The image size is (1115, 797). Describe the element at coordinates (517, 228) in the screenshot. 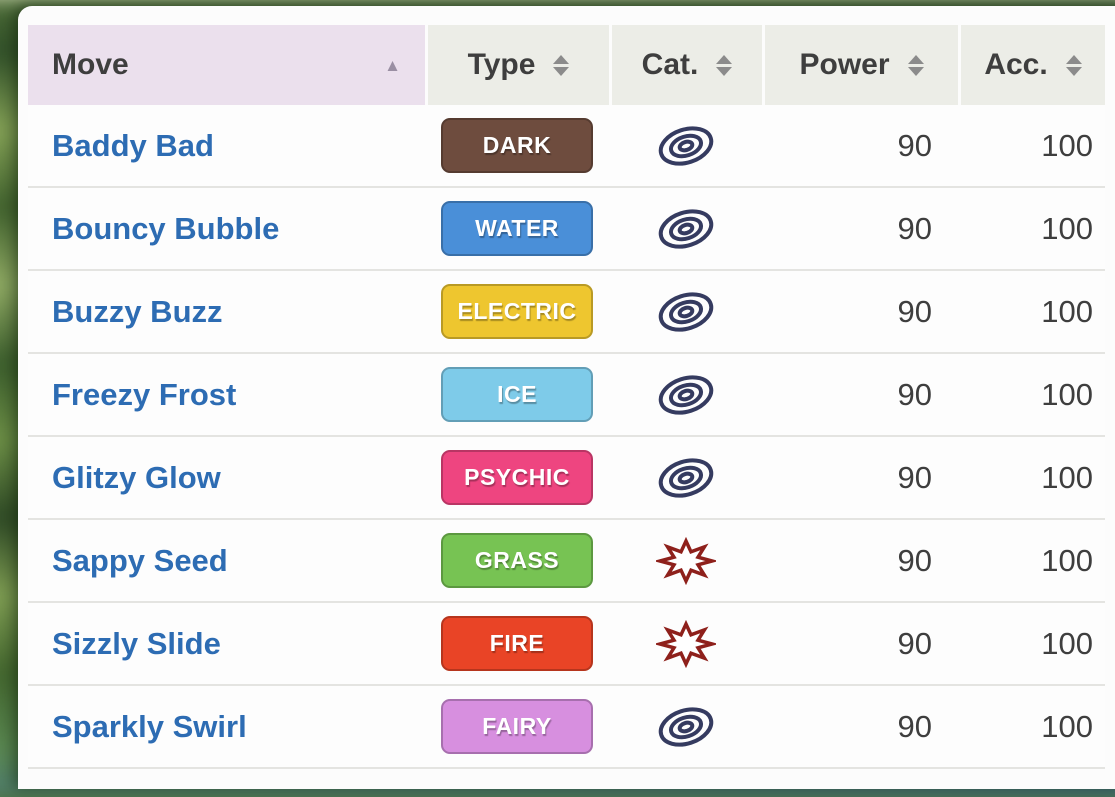

I see `type-badge: WATER` at that location.